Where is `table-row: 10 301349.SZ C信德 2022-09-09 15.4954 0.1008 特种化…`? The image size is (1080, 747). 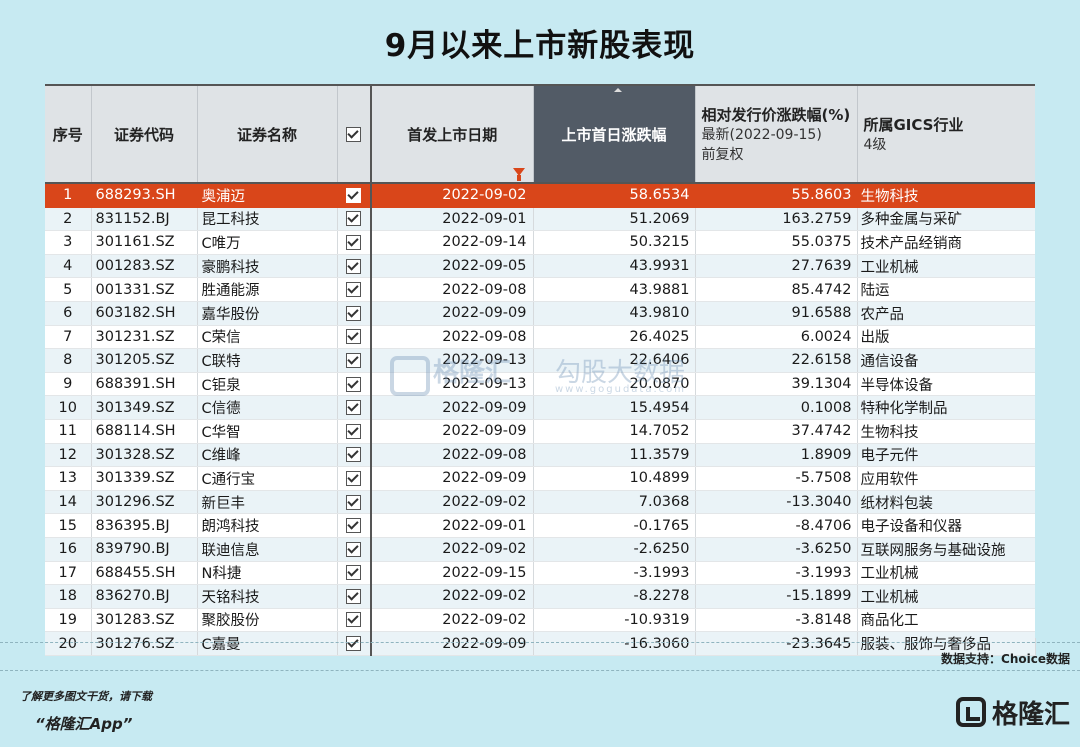
table-row: 10 301349.SZ C信德 2022-09-09 15.4954 0.1008 特种化… is located at coordinates (540, 407).